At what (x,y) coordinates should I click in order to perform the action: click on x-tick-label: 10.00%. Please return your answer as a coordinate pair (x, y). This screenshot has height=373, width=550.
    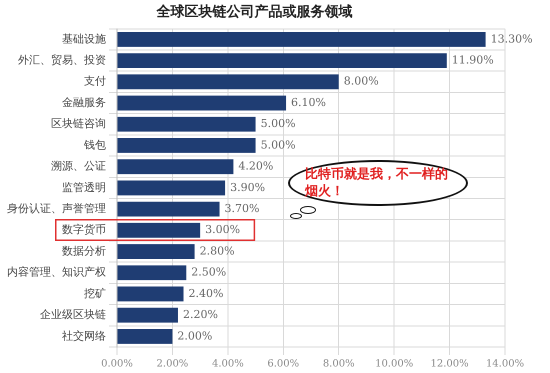
    Looking at the image, I should click on (394, 364).